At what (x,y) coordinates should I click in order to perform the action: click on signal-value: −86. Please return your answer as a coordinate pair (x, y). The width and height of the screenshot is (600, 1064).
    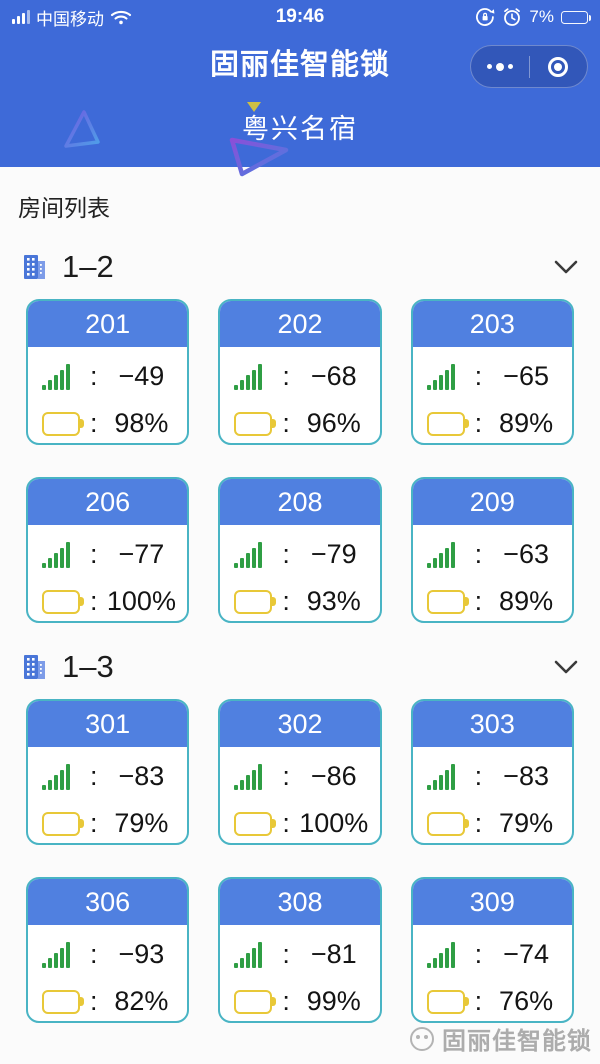
    Looking at the image, I should click on (333, 776).